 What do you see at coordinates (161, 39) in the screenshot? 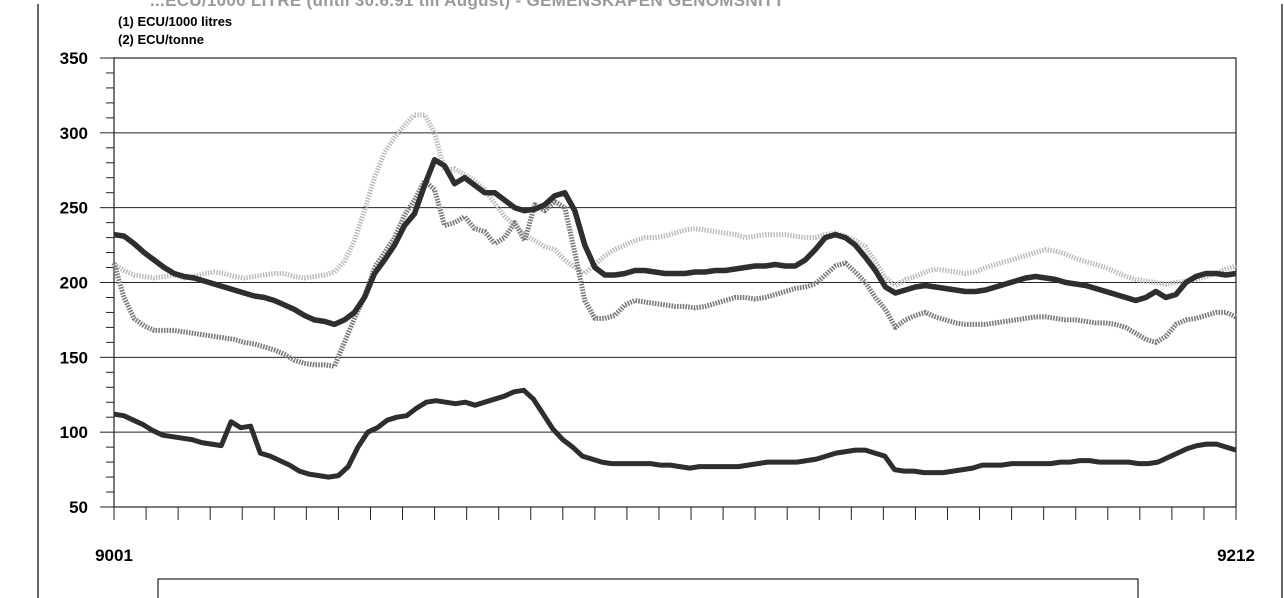
I see `unit-label-2: (2) ECU/tonne` at bounding box center [161, 39].